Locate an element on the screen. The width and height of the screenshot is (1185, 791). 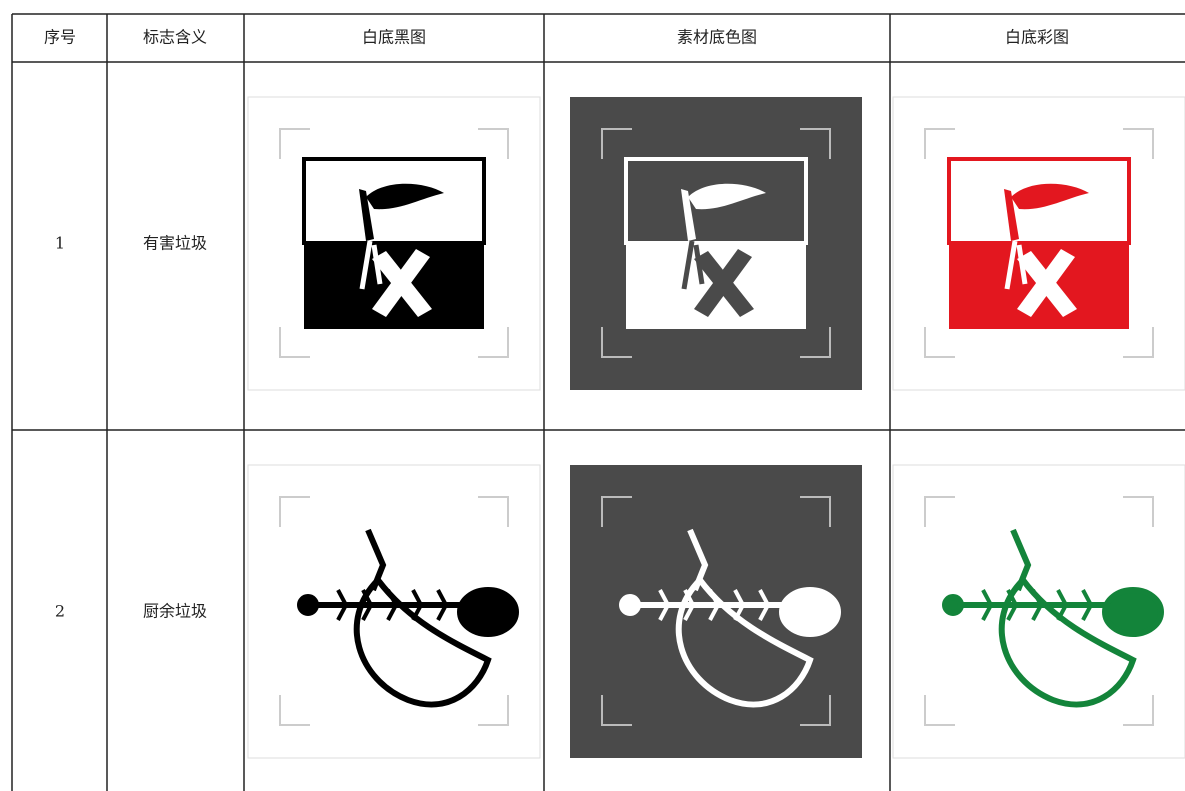
row-number: 1 is located at coordinates (60, 243).